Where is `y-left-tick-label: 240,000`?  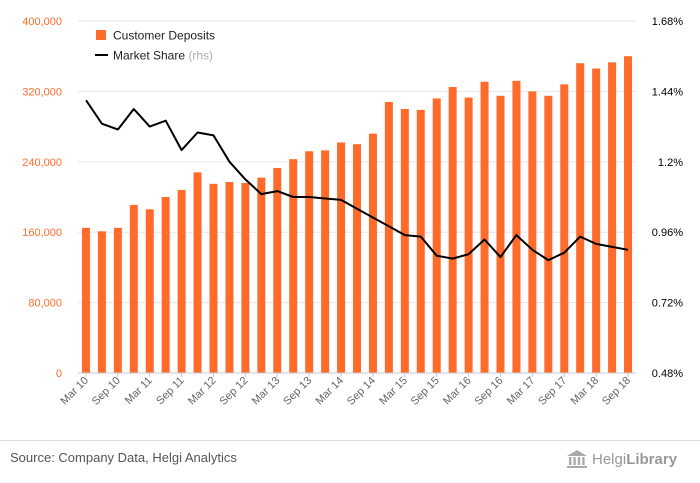 y-left-tick-label: 240,000 is located at coordinates (42, 163).